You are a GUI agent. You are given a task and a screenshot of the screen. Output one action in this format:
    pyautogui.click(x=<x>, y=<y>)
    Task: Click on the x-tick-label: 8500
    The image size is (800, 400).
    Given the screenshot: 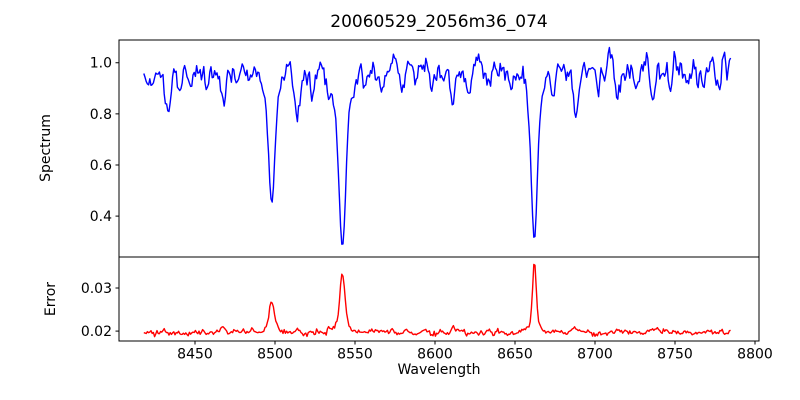 What is the action you would take?
    pyautogui.click(x=275, y=355)
    